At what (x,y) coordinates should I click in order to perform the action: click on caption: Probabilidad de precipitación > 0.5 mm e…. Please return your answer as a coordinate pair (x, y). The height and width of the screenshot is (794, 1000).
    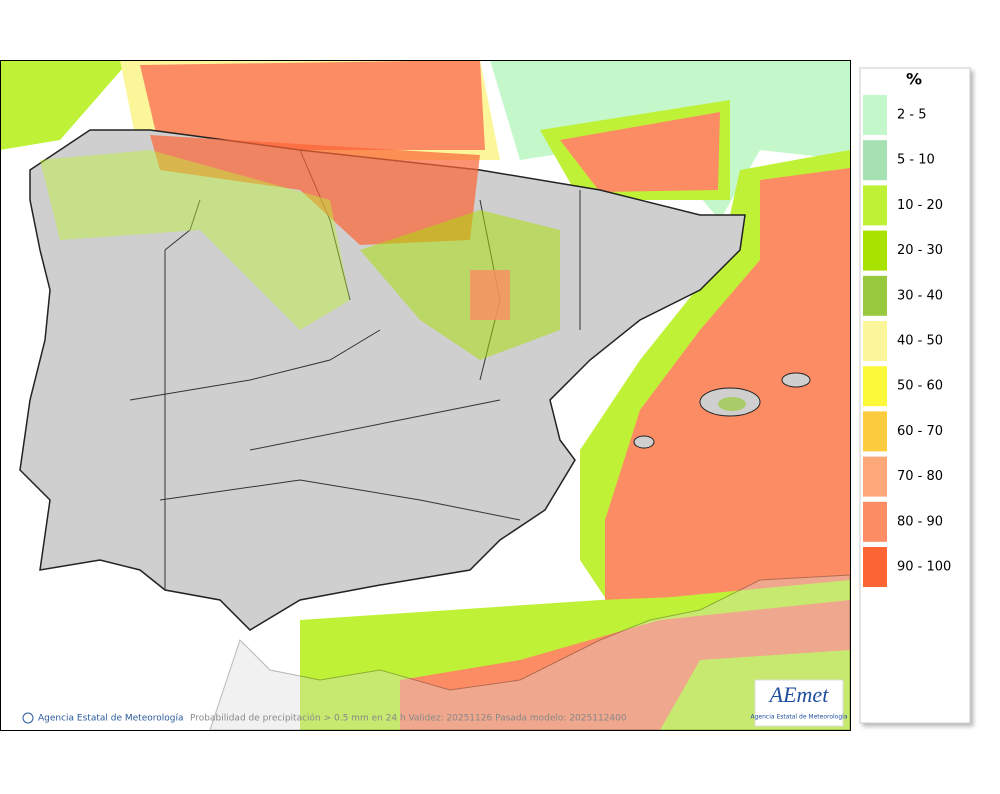
    Looking at the image, I should click on (408, 718).